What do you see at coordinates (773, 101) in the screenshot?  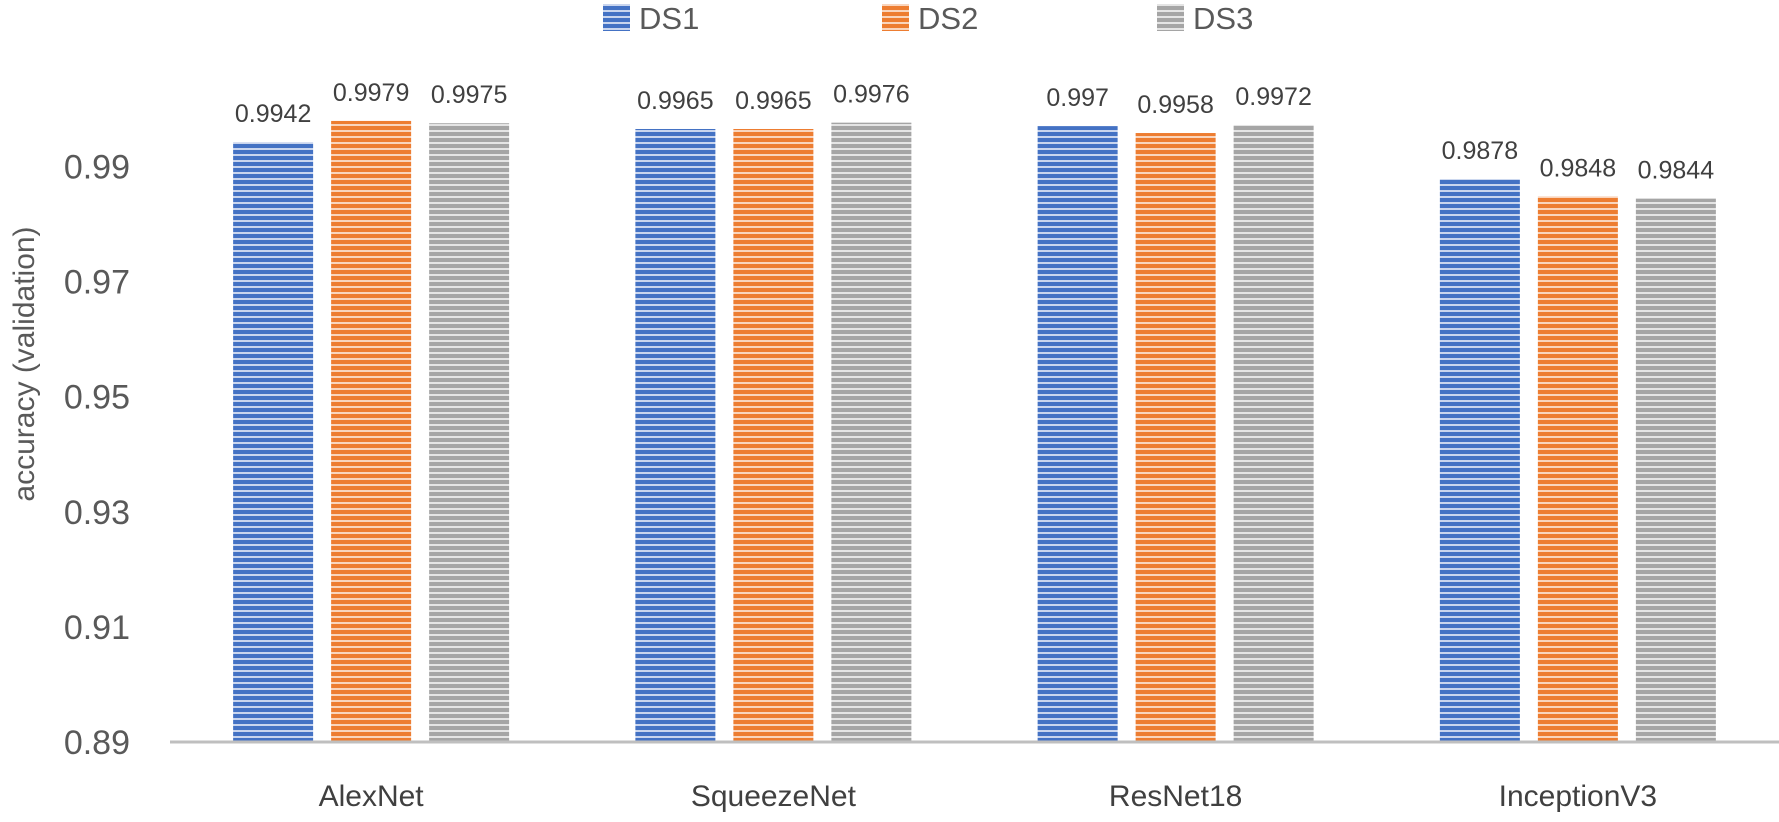 I see `data-label-ds2-squeezenet: 0.9965` at bounding box center [773, 101].